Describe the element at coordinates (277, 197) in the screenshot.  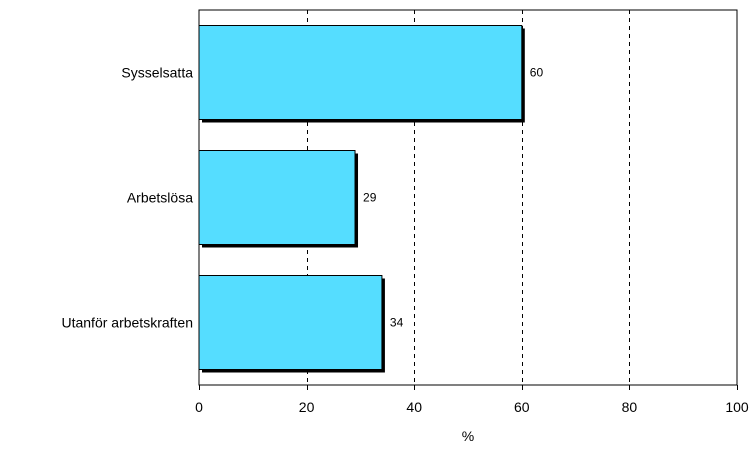
I see `bar-arbetsl-sa` at that location.